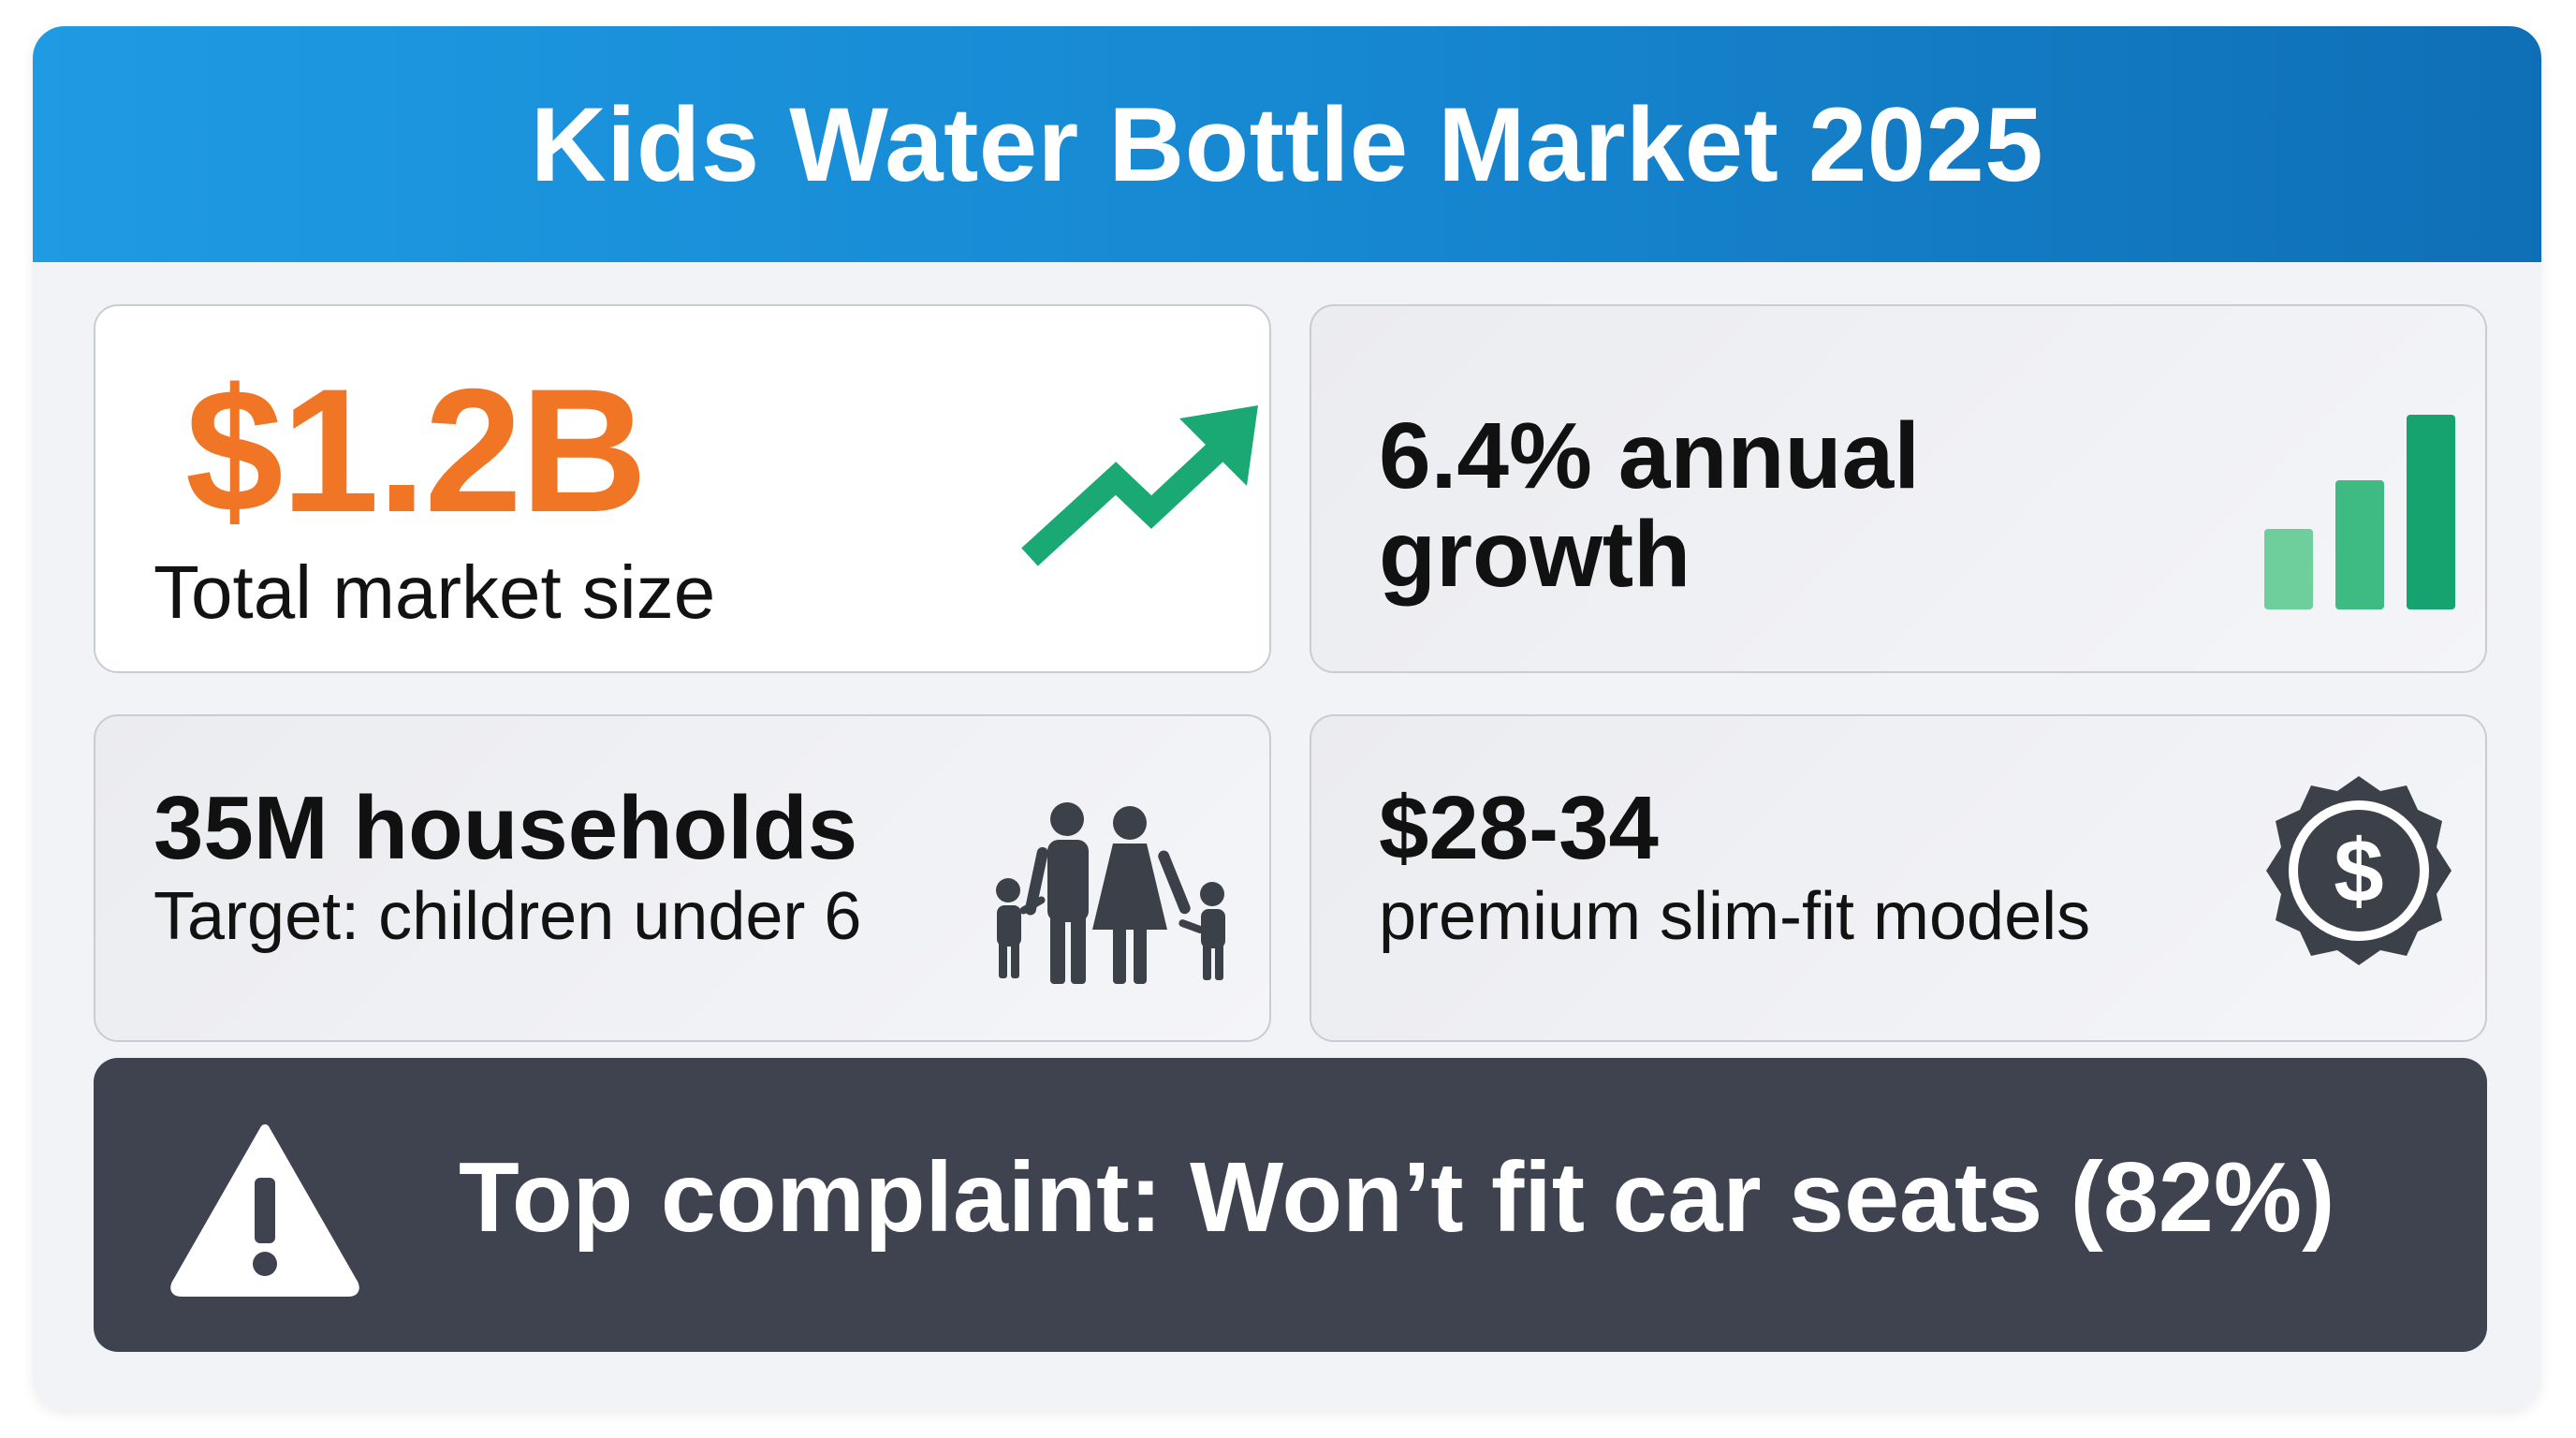 The image size is (2576, 1438). Describe the element at coordinates (508, 916) in the screenshot. I see `households-label: Target: children under 6` at that location.